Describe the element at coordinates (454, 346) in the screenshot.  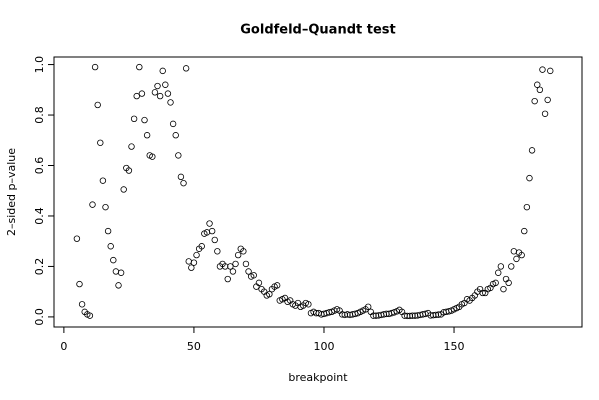
I see `x-tick-label: 150` at that location.